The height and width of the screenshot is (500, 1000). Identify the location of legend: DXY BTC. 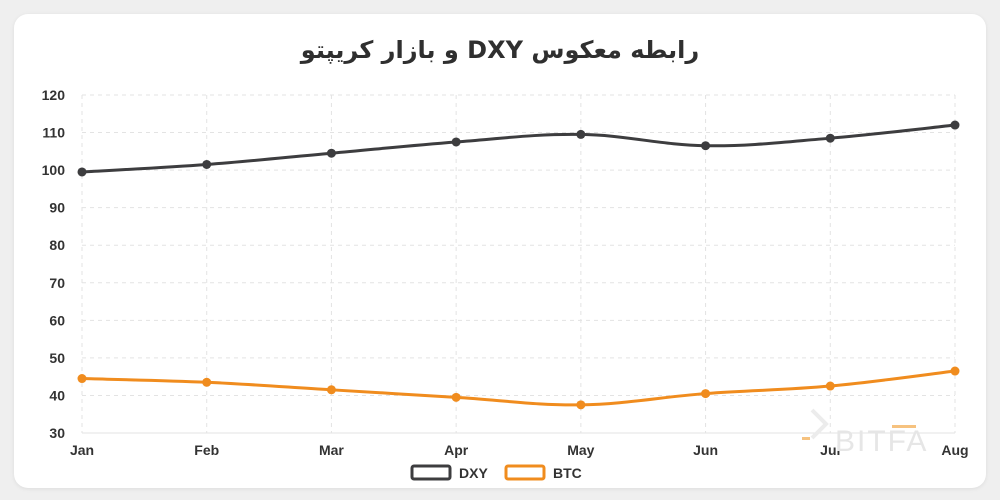
(496, 472).